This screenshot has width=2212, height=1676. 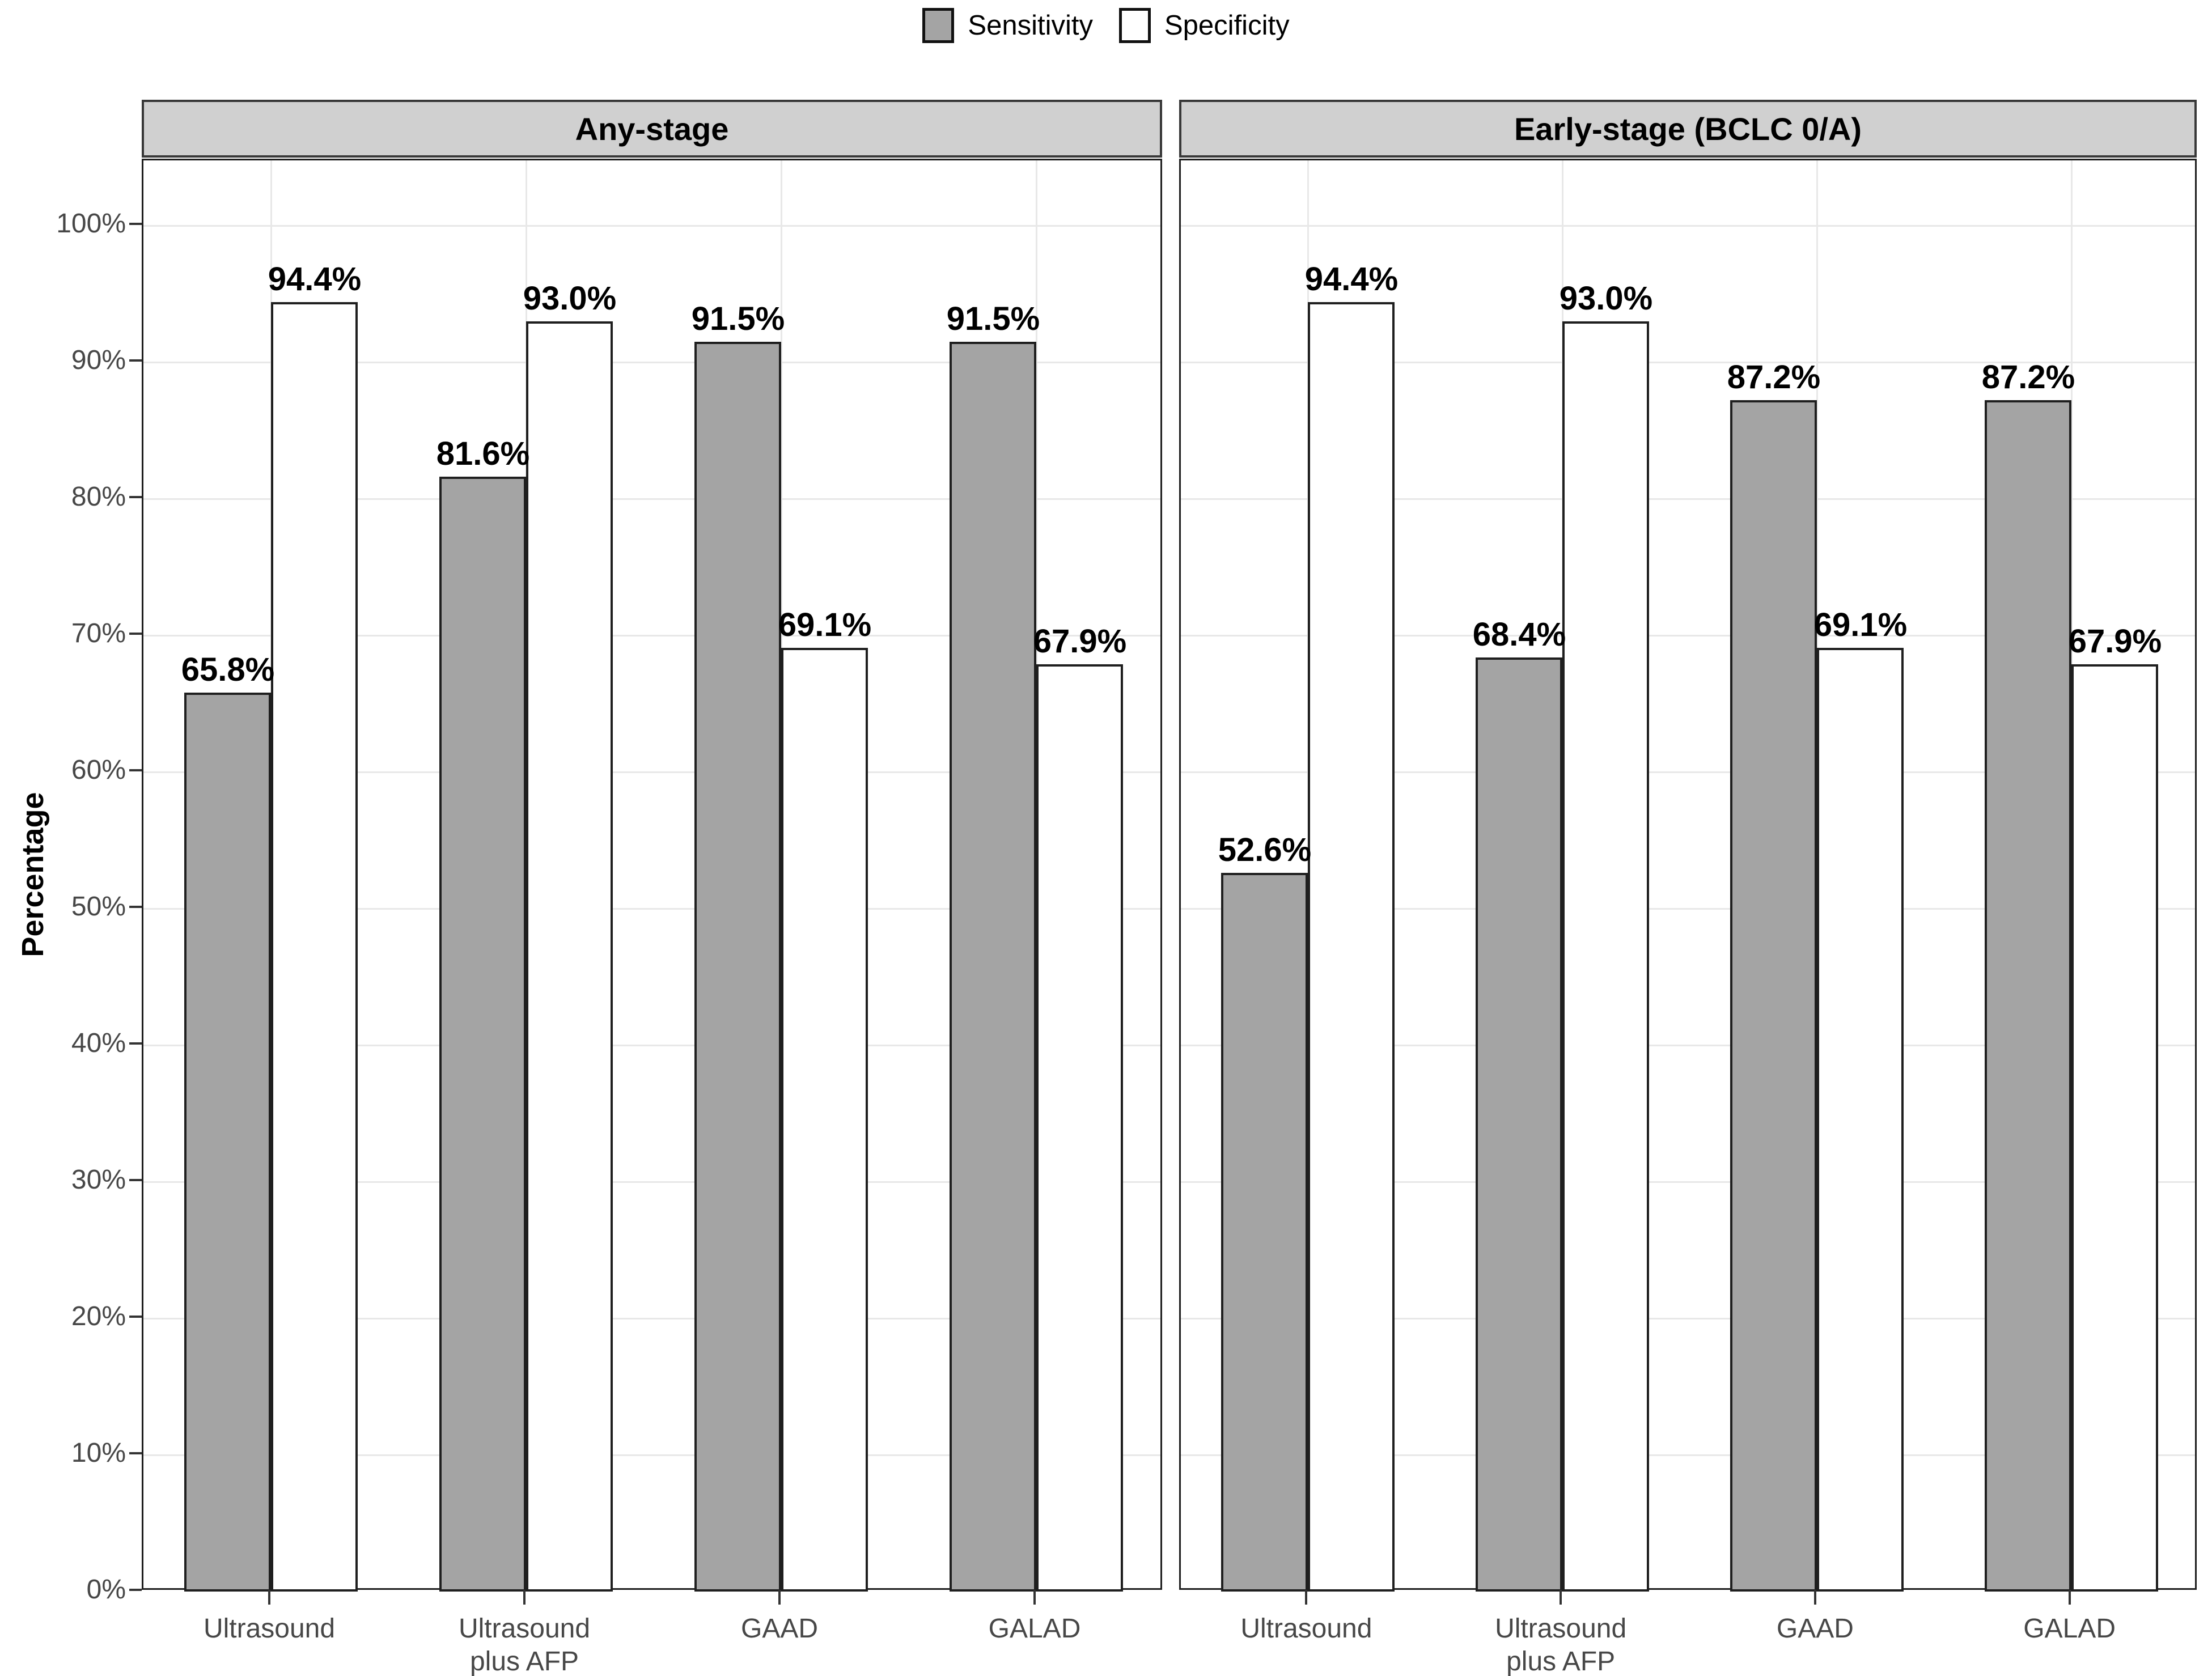 I want to click on y-tick-label: 70%, so click(x=98, y=633).